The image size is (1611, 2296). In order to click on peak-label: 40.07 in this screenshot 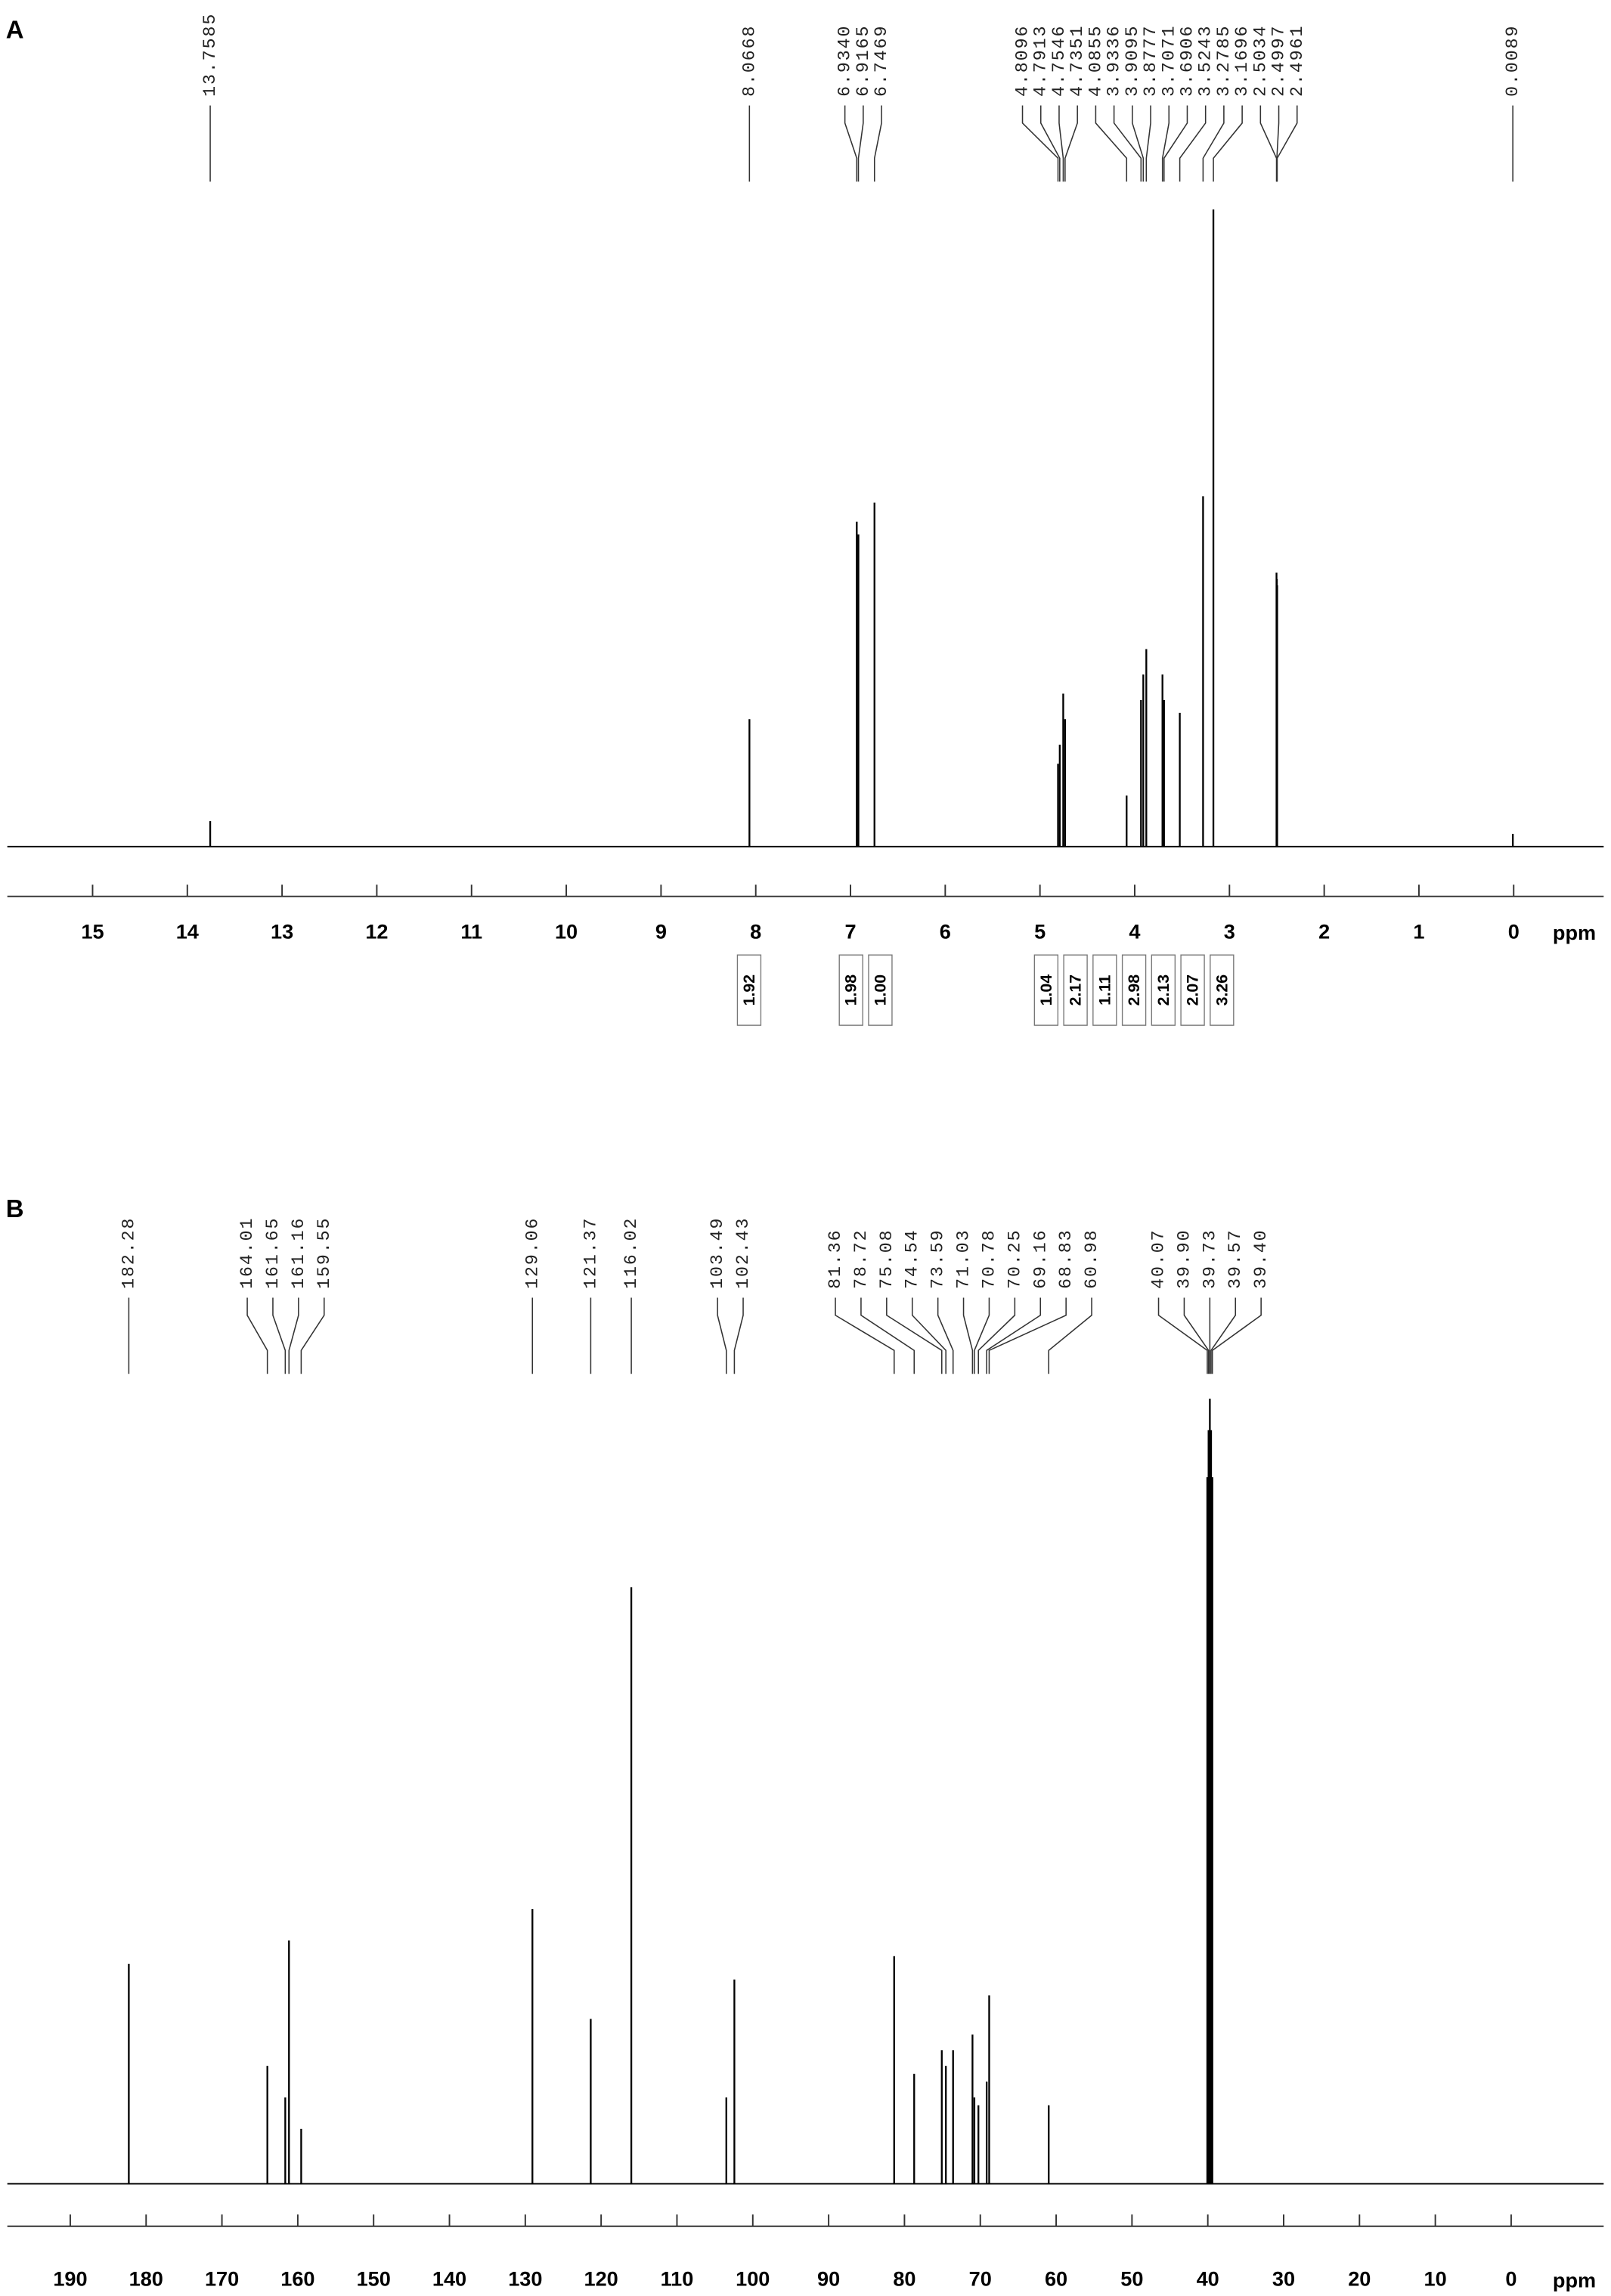, I will do `click(1159, 1258)`.